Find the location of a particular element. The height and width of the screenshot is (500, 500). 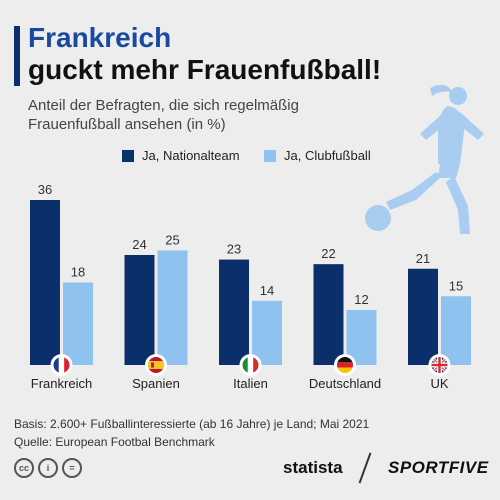

flag-it-icon is located at coordinates (250, 365).